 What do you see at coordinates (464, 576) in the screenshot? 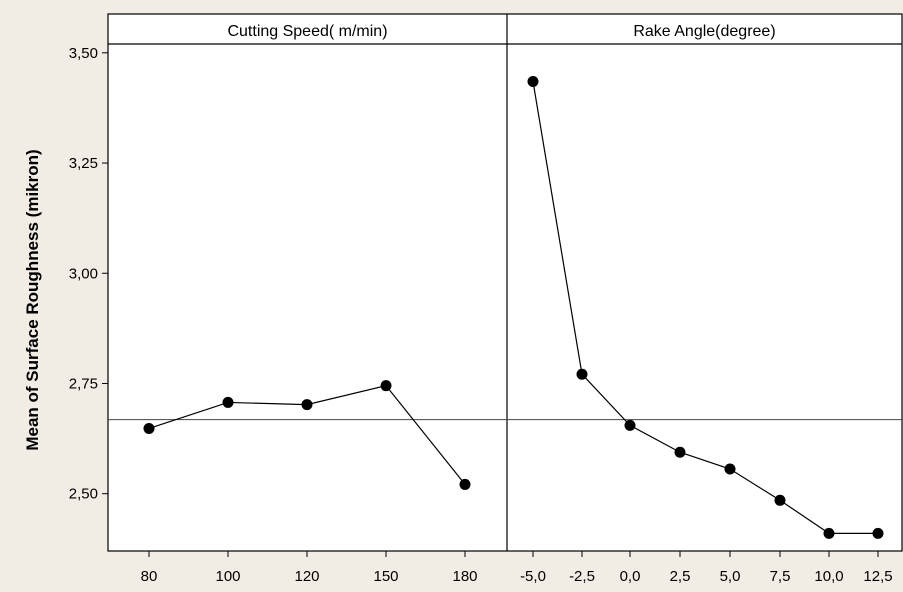
I see `cutting-speed-x-tick-label: 180` at bounding box center [464, 576].